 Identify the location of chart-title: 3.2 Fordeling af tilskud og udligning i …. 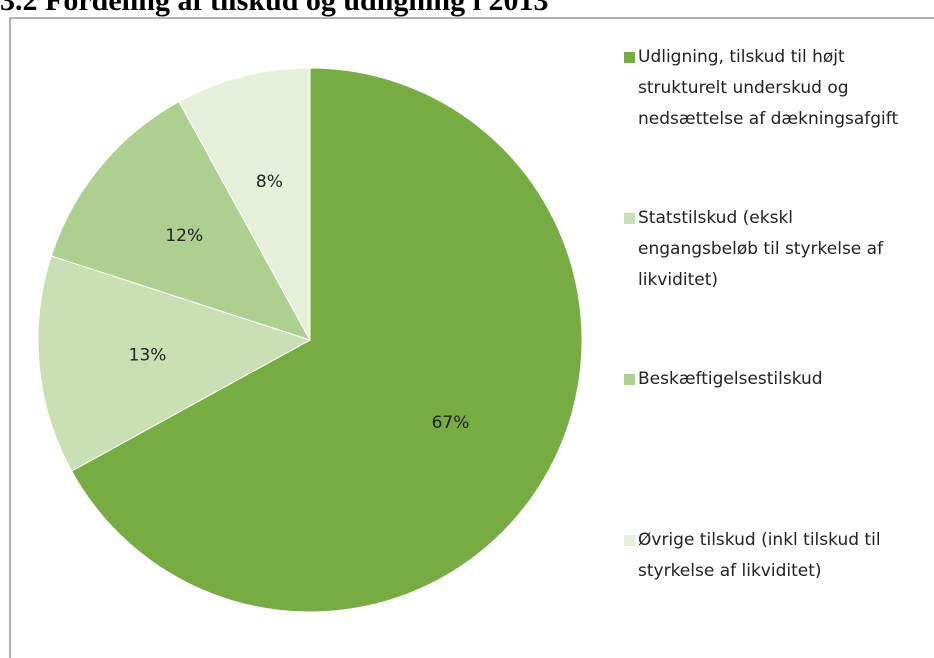
(274, 8).